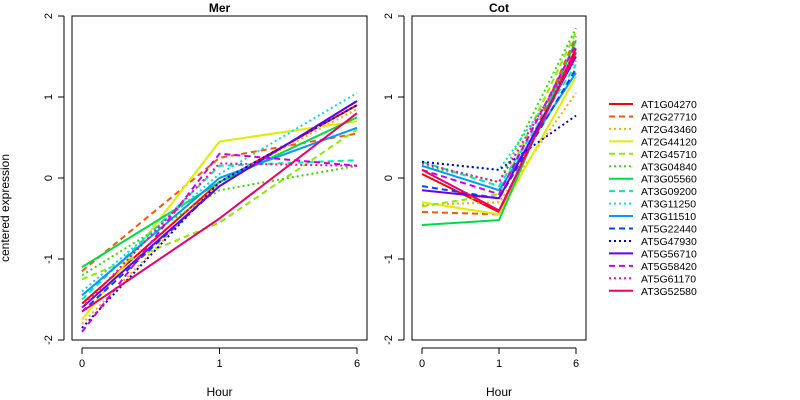  Describe the element at coordinates (668, 217) in the screenshot. I see `legend-label: AT3G11510` at that location.